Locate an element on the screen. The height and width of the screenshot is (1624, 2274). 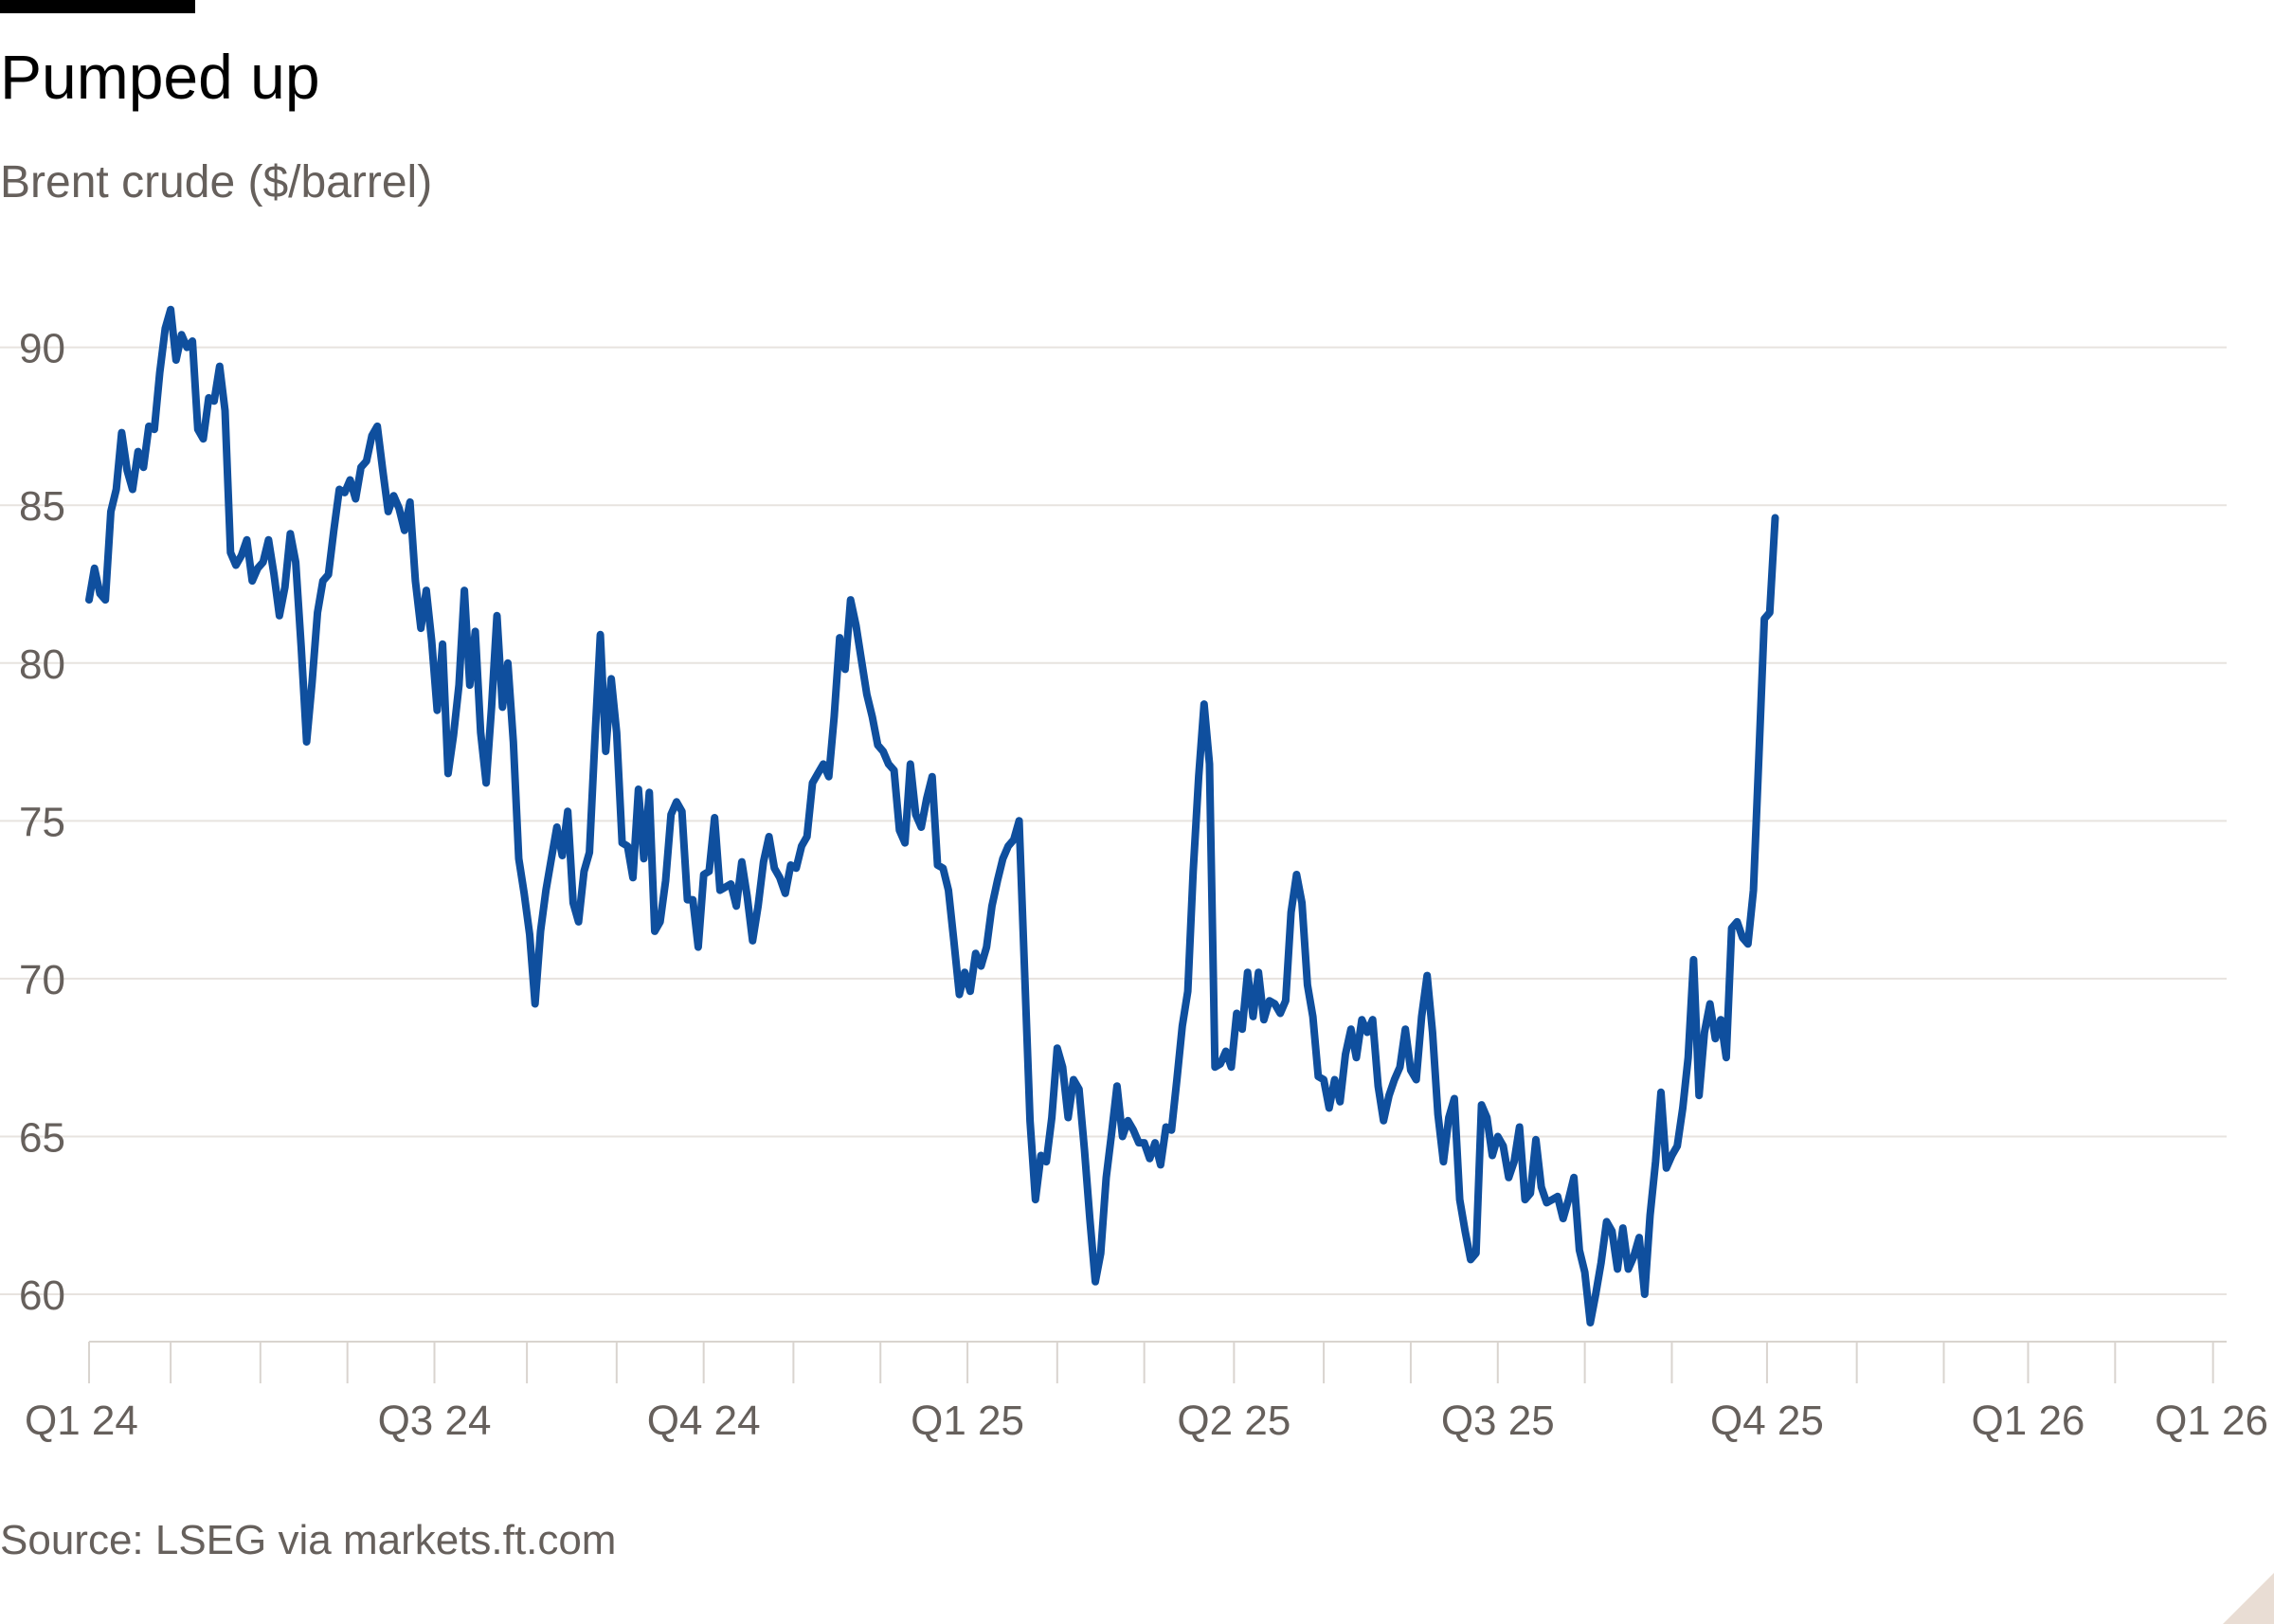
x-tick-label-5: Q3 25 is located at coordinates (1498, 1421).